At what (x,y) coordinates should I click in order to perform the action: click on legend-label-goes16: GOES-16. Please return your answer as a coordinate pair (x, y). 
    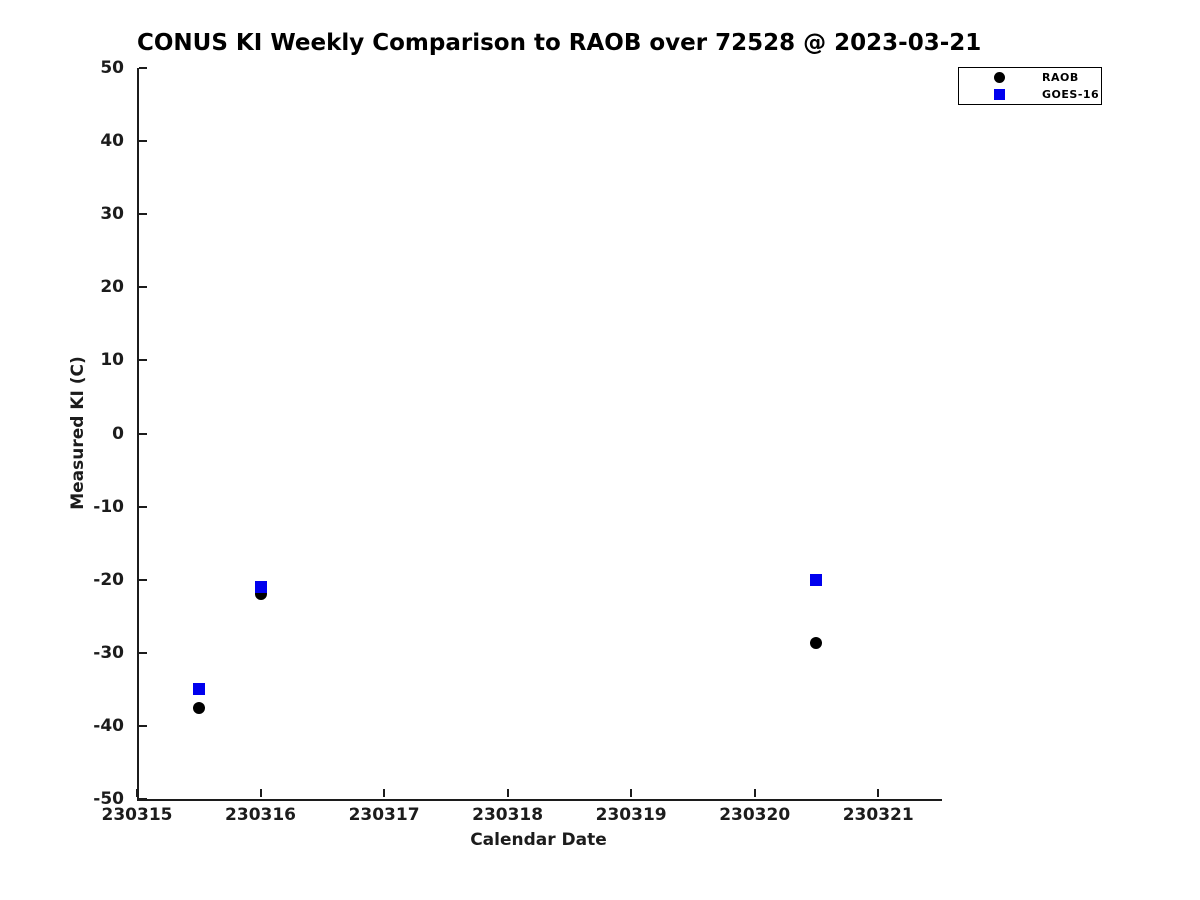
    Looking at the image, I should click on (1071, 94).